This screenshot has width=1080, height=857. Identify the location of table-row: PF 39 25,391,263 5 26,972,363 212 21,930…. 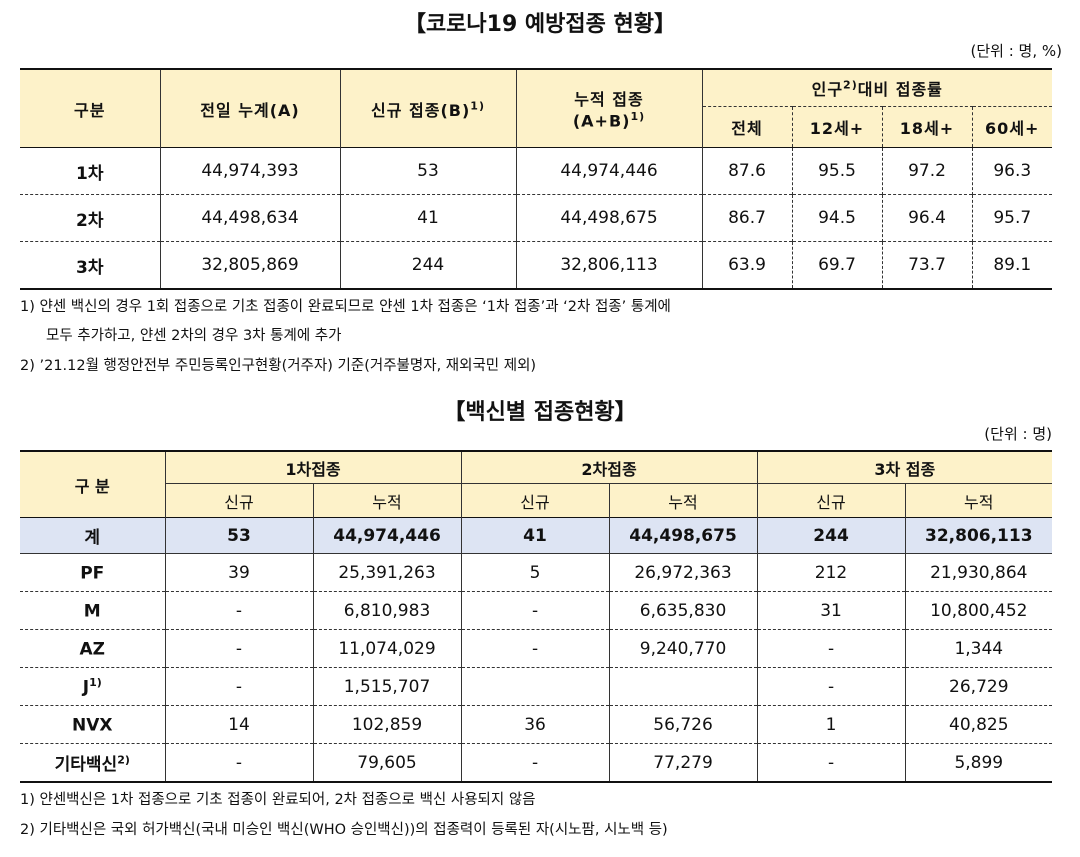
(536, 572).